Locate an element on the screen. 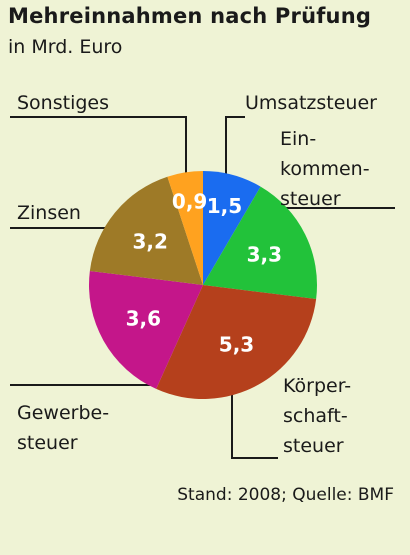 This screenshot has height=555, width=410. pie-slice-gewerbesteuer is located at coordinates (145, 329).